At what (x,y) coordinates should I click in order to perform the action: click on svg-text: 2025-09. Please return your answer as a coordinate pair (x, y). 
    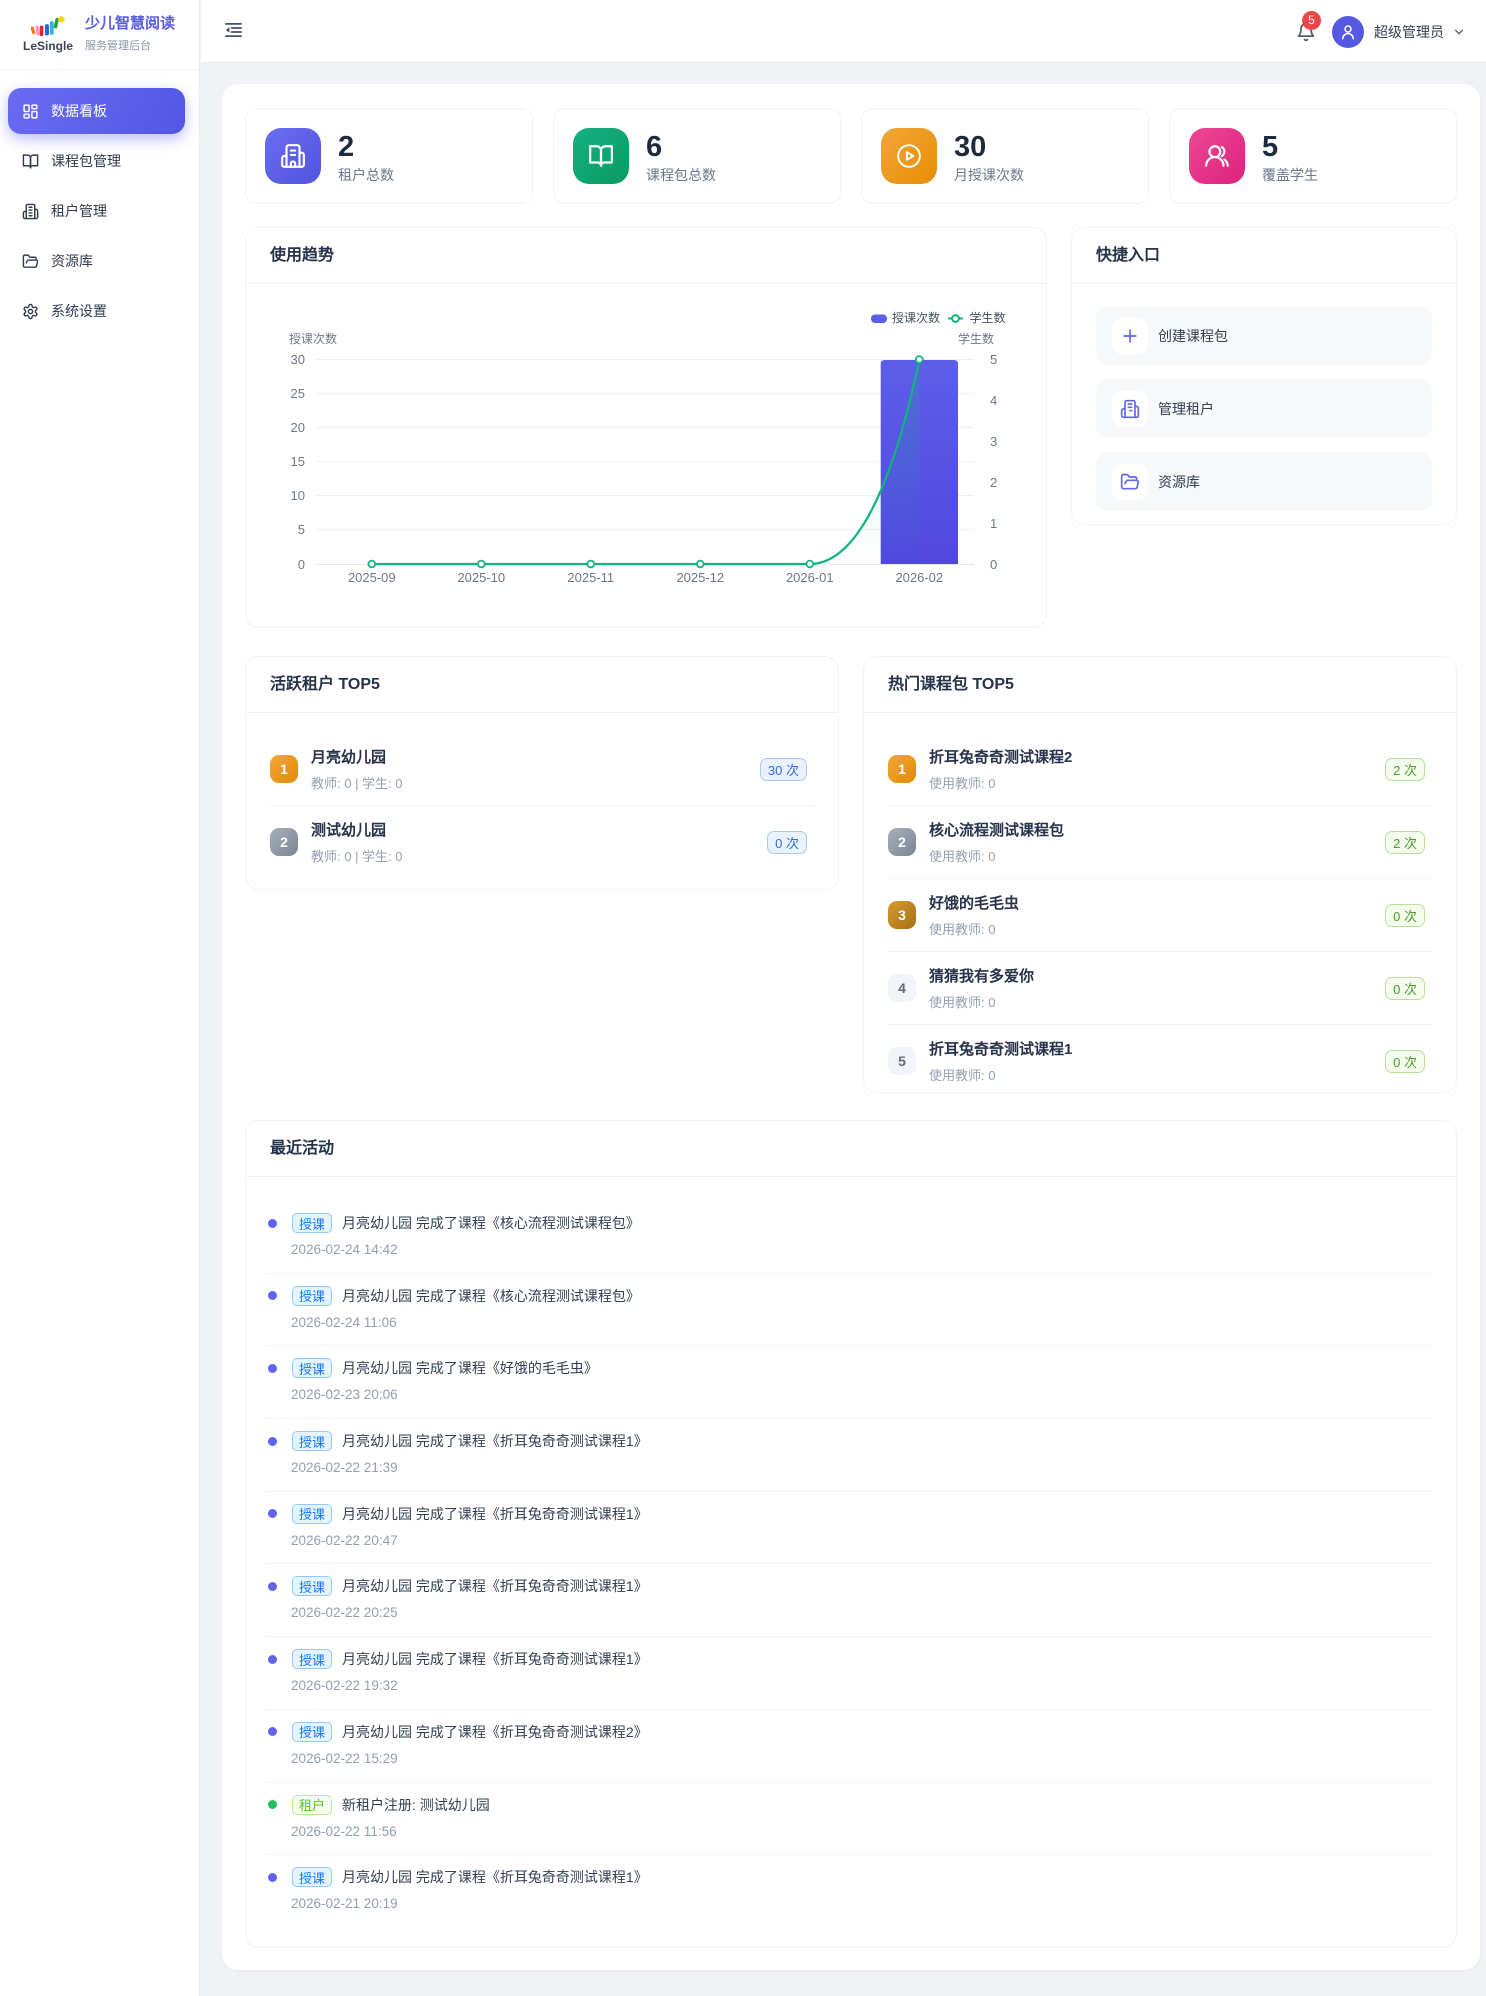
    Looking at the image, I should click on (372, 577).